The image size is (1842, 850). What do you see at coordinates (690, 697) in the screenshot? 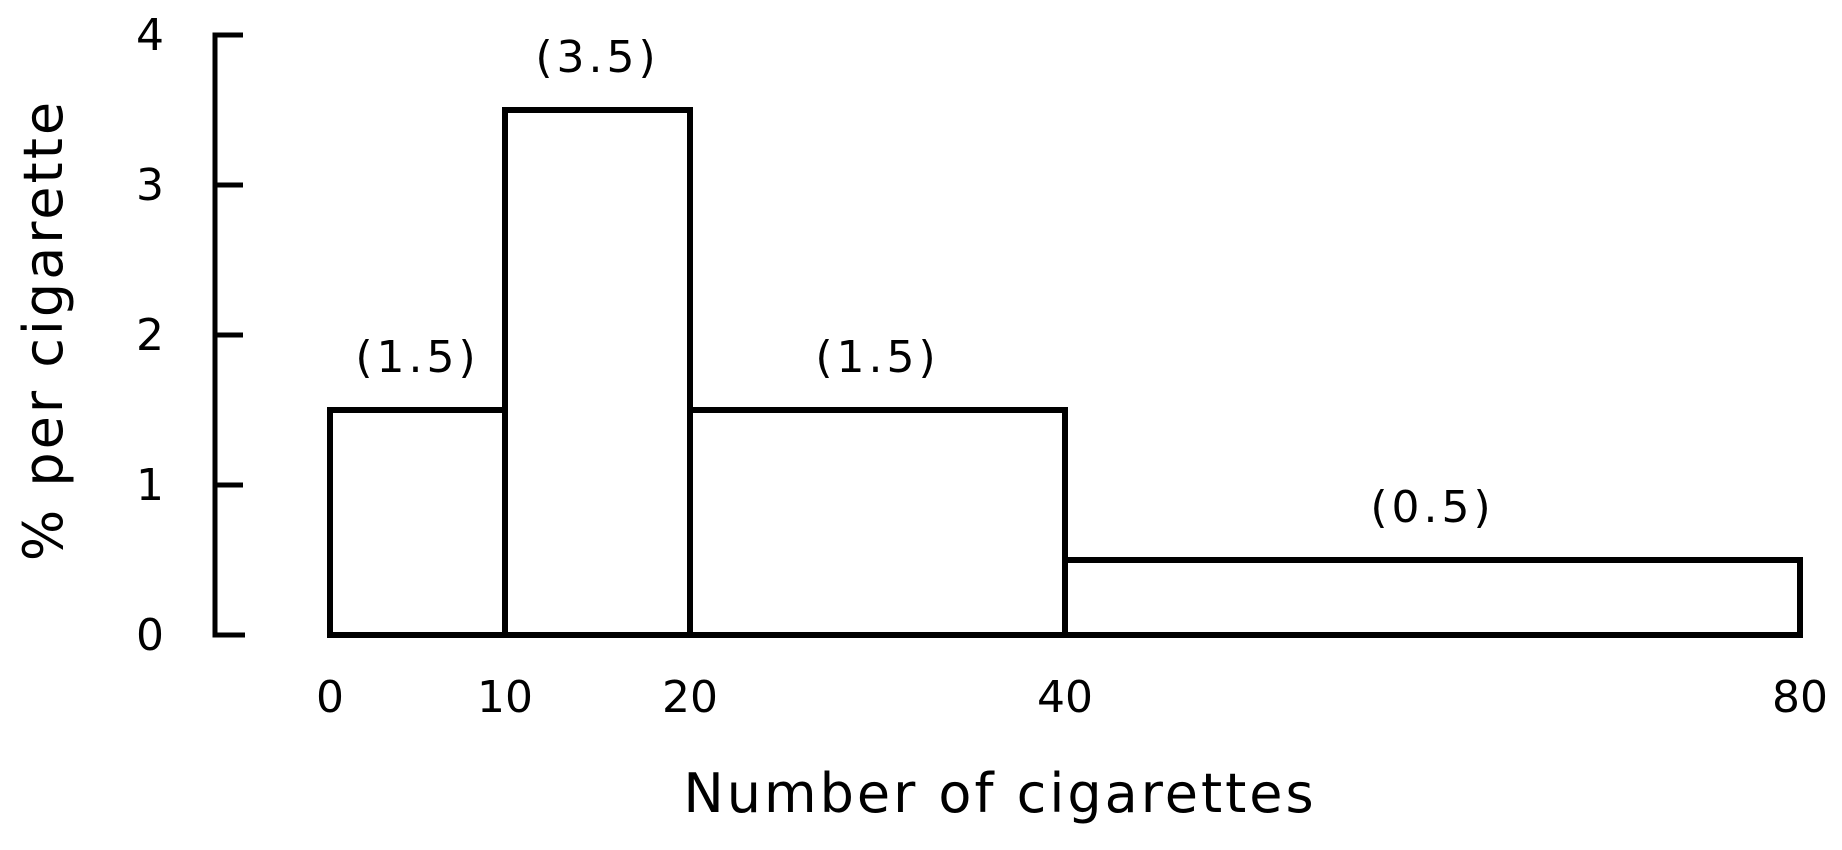
I see `x-tick-label-20: 20` at bounding box center [690, 697].